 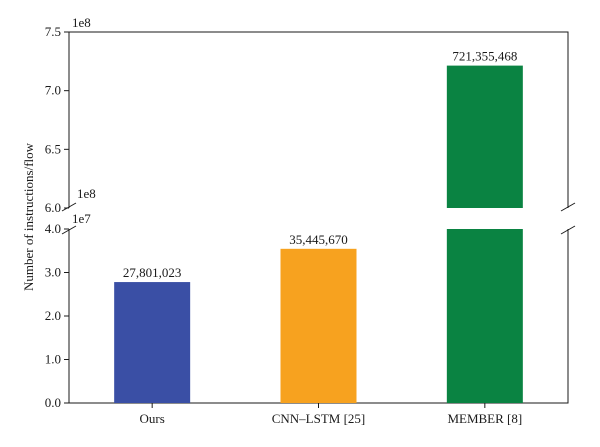 What do you see at coordinates (484, 418) in the screenshot?
I see `category-label-2: MEMBER [8]` at bounding box center [484, 418].